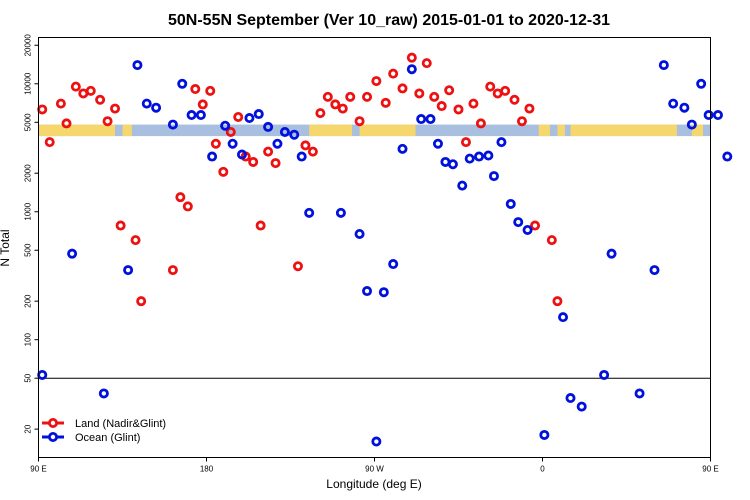 The image size is (750, 500). I want to click on legend-item-ocean: Ocean (Glint), so click(91, 437).